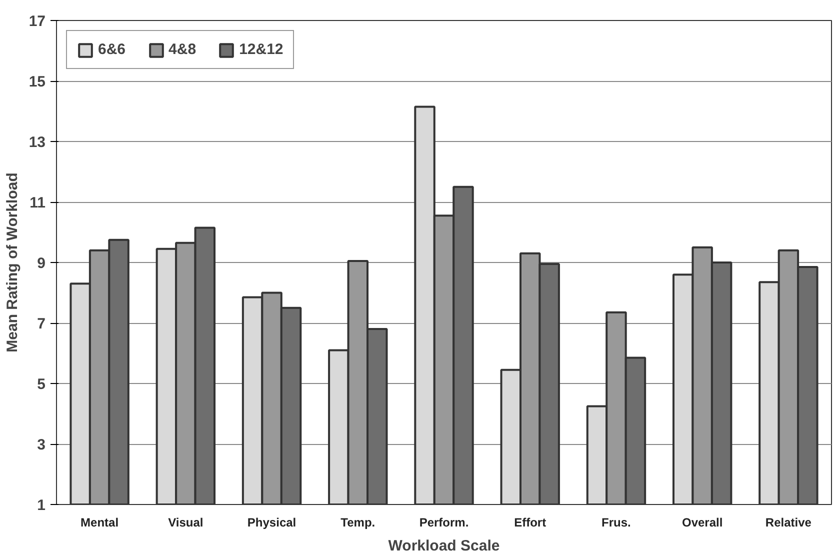 The image size is (835, 557). Describe the element at coordinates (41, 505) in the screenshot. I see `y-tick-label: 1` at that location.